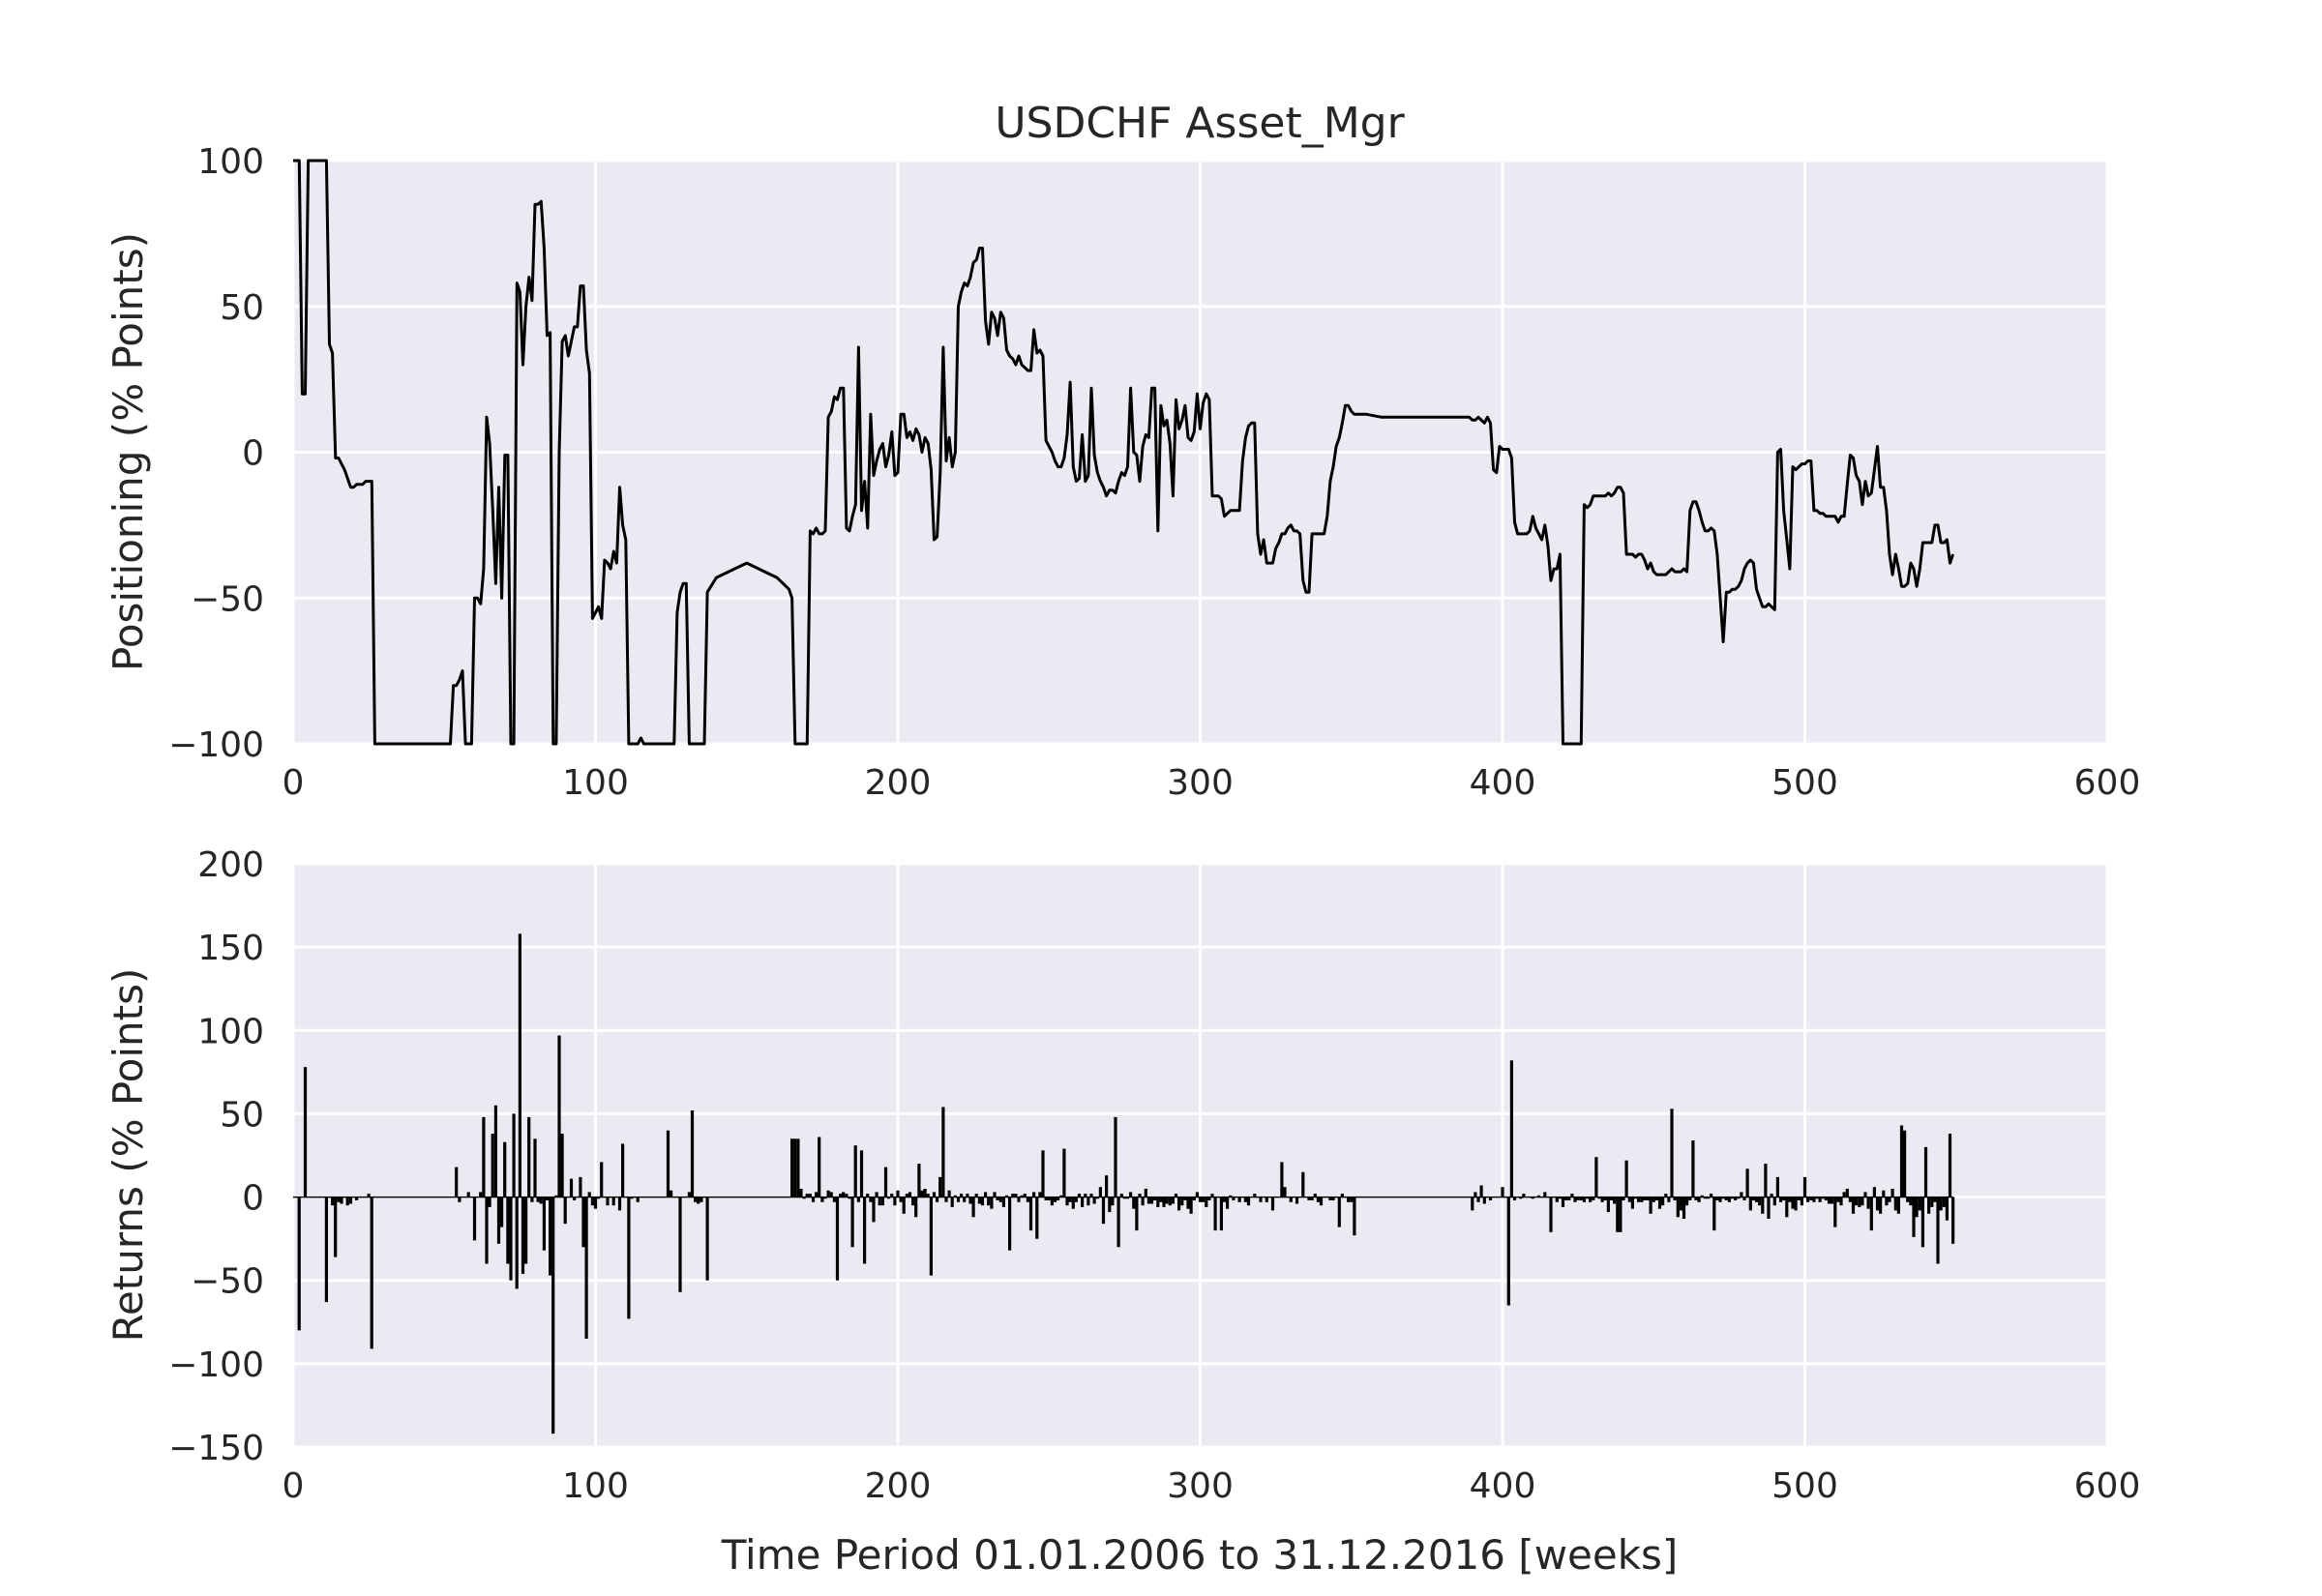  I want to click on positioning-x-tick-label: 100, so click(595, 783).